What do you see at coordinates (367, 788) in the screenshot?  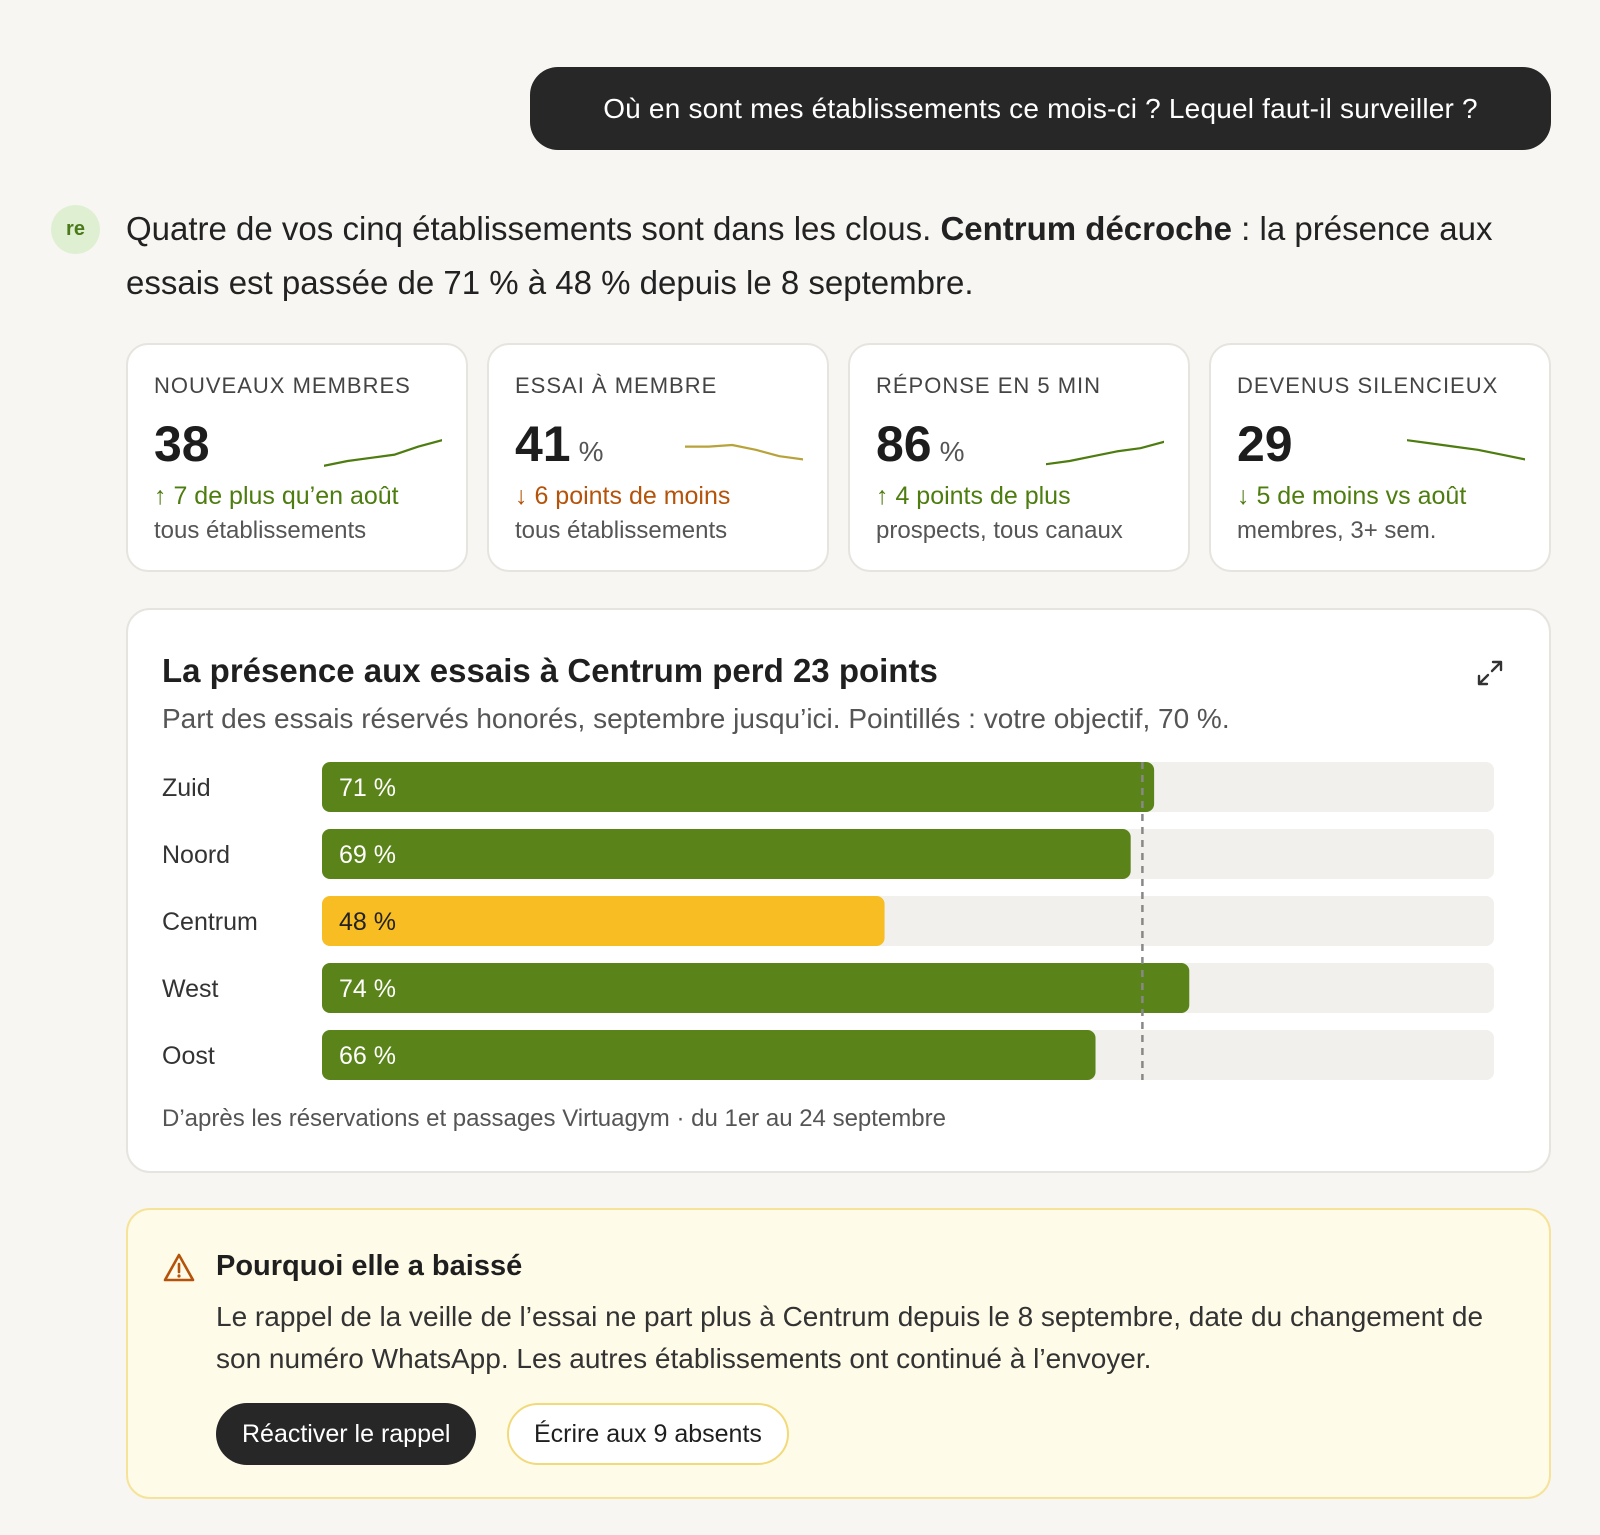 I see `bar-value-label: 71 %` at bounding box center [367, 788].